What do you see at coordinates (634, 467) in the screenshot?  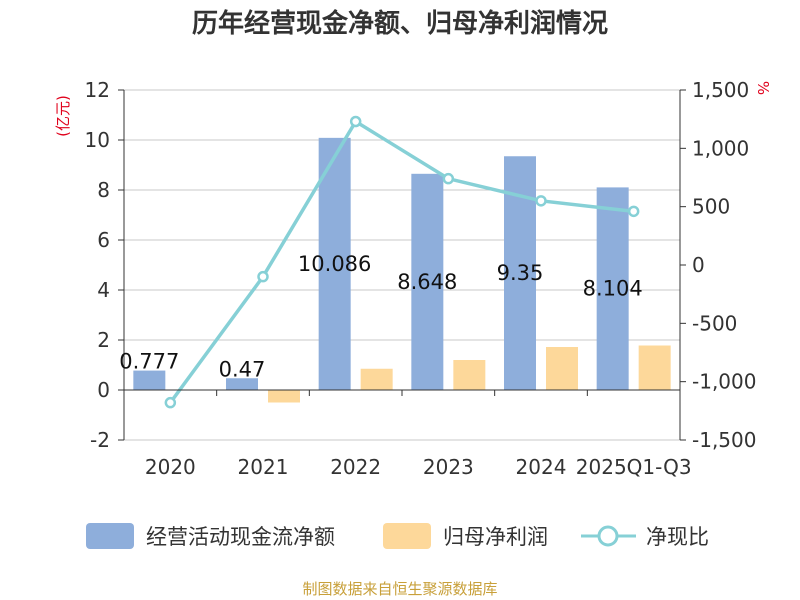 I see `x-axis-tick-label: 2025Q1-Q3` at bounding box center [634, 467].